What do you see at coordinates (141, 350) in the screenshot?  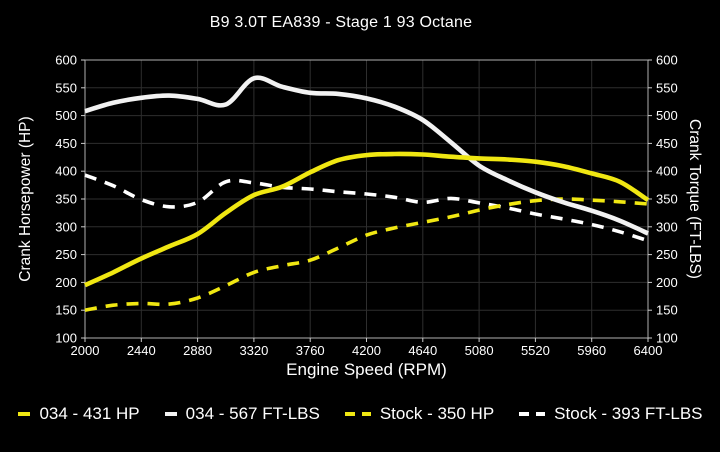 I see `x-tick-label: 2440` at bounding box center [141, 350].